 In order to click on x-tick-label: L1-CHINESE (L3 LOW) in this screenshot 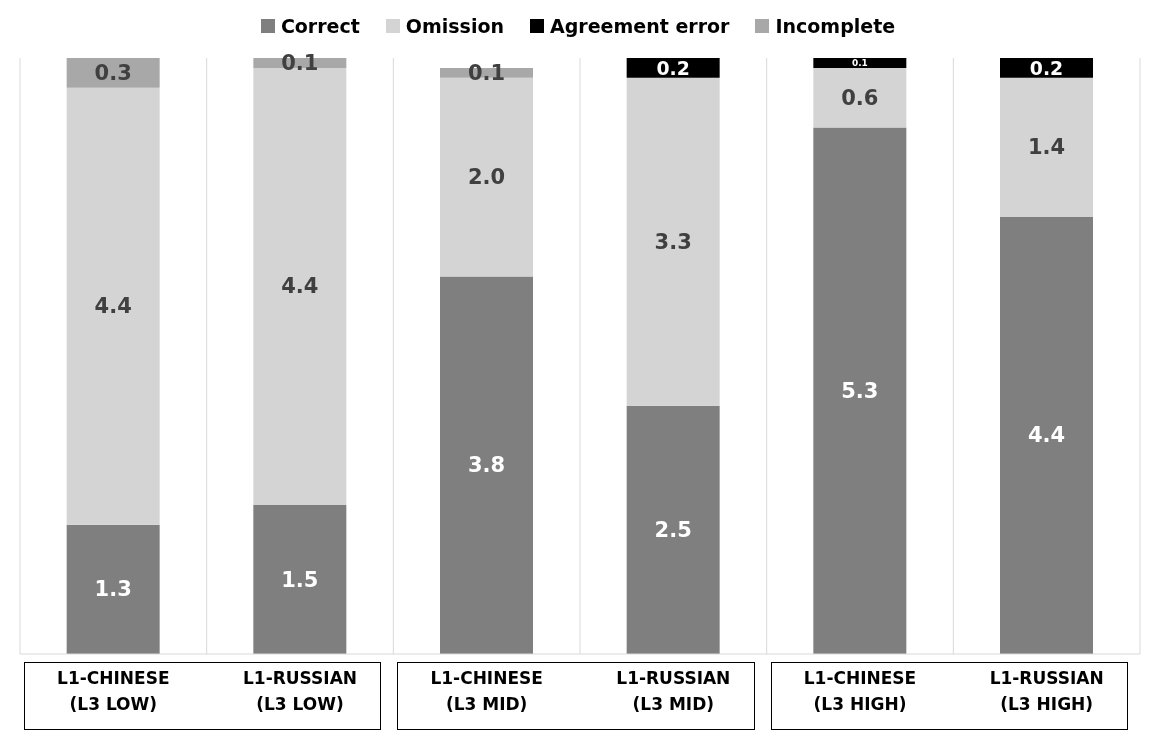, I will do `click(113, 691)`.